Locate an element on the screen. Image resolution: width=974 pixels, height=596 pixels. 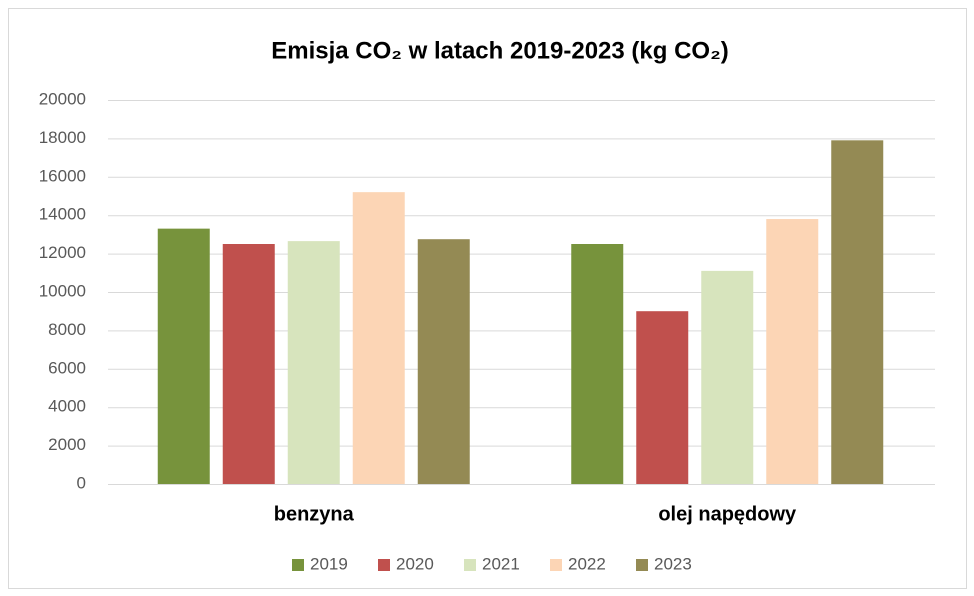
legend-label: 2021 is located at coordinates (501, 563).